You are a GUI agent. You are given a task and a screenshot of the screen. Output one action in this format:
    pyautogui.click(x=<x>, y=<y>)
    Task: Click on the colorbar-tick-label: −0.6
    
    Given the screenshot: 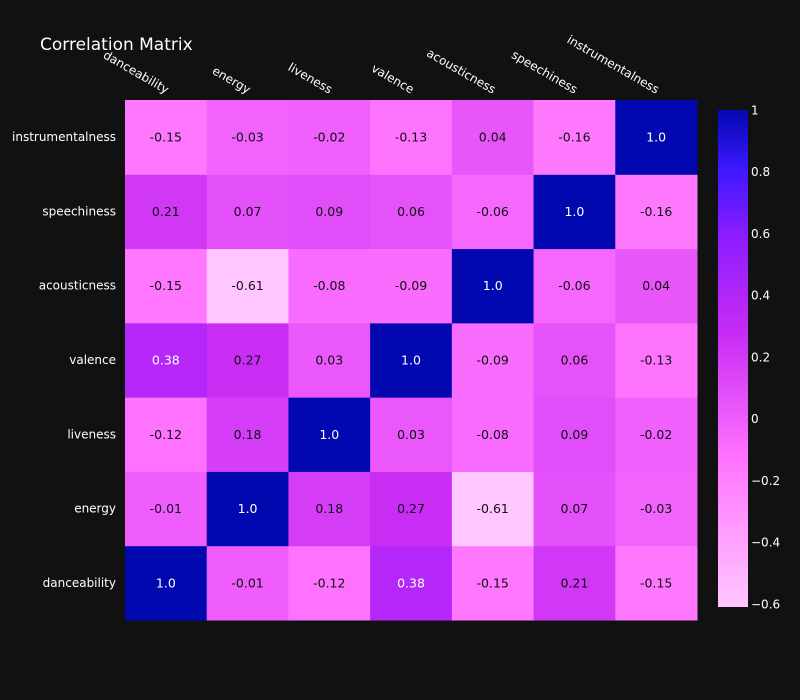 What is the action you would take?
    pyautogui.click(x=765, y=604)
    